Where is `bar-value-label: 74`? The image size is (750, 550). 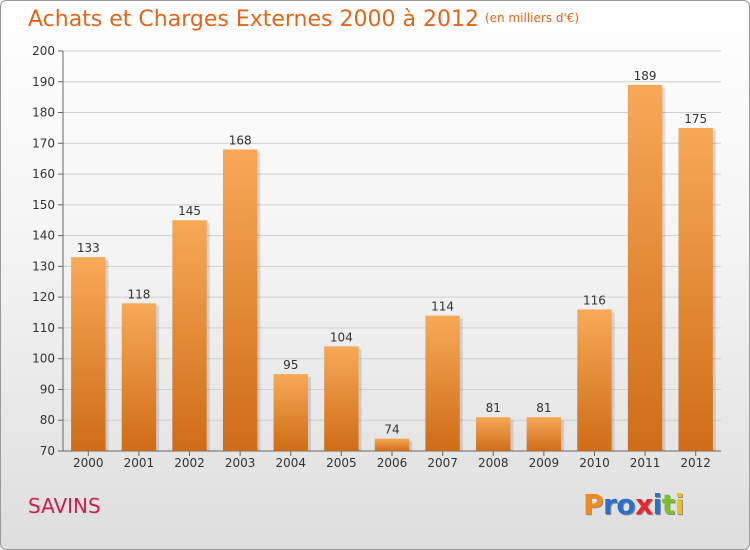
bar-value-label: 74 is located at coordinates (391, 430).